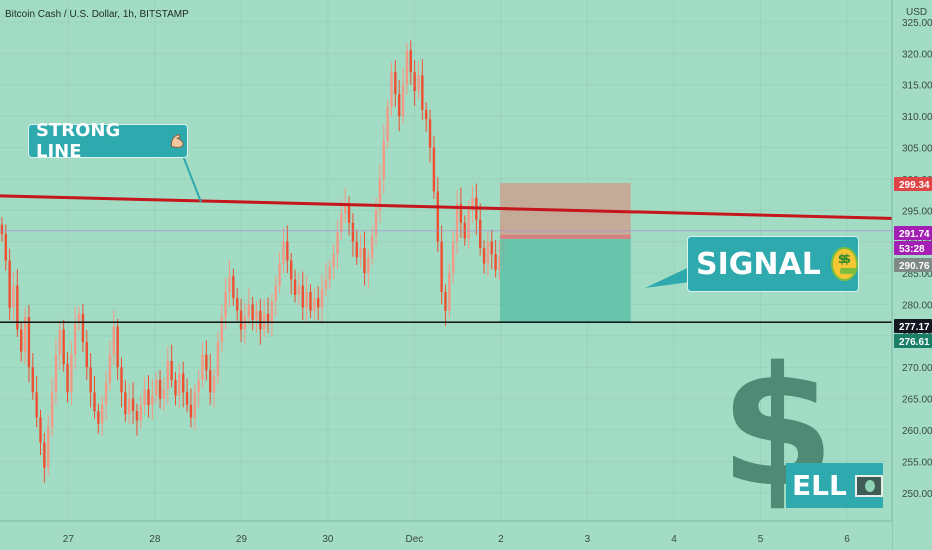 Image resolution: width=932 pixels, height=550 pixels. What do you see at coordinates (913, 326) in the screenshot?
I see `price-tag: 277.17` at bounding box center [913, 326].